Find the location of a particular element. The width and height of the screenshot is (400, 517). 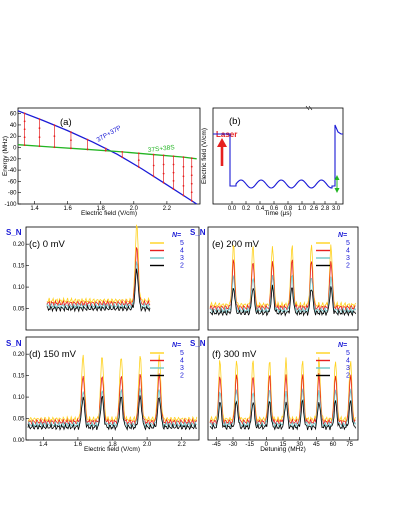

panel-d-xlabel: Electric field (V/cm) is located at coordinates (112, 449).